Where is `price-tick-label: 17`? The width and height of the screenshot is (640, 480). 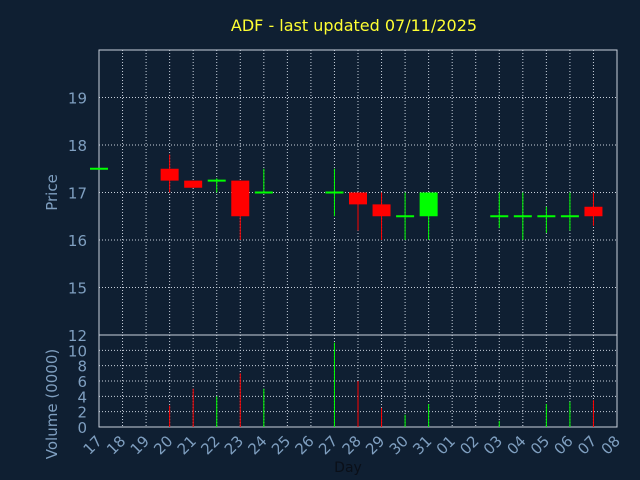 price-tick-label: 17 is located at coordinates (77, 194).